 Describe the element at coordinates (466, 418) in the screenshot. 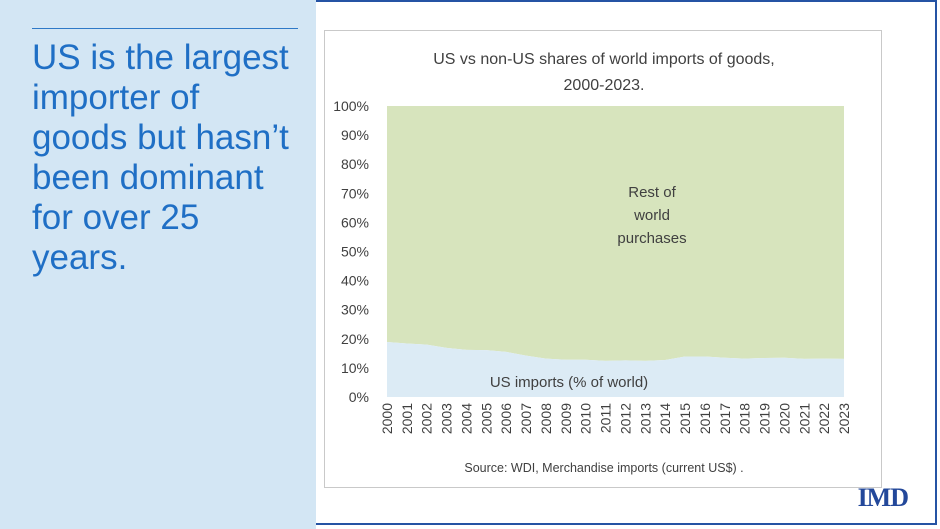

I see `x-tick-label: 2004` at that location.